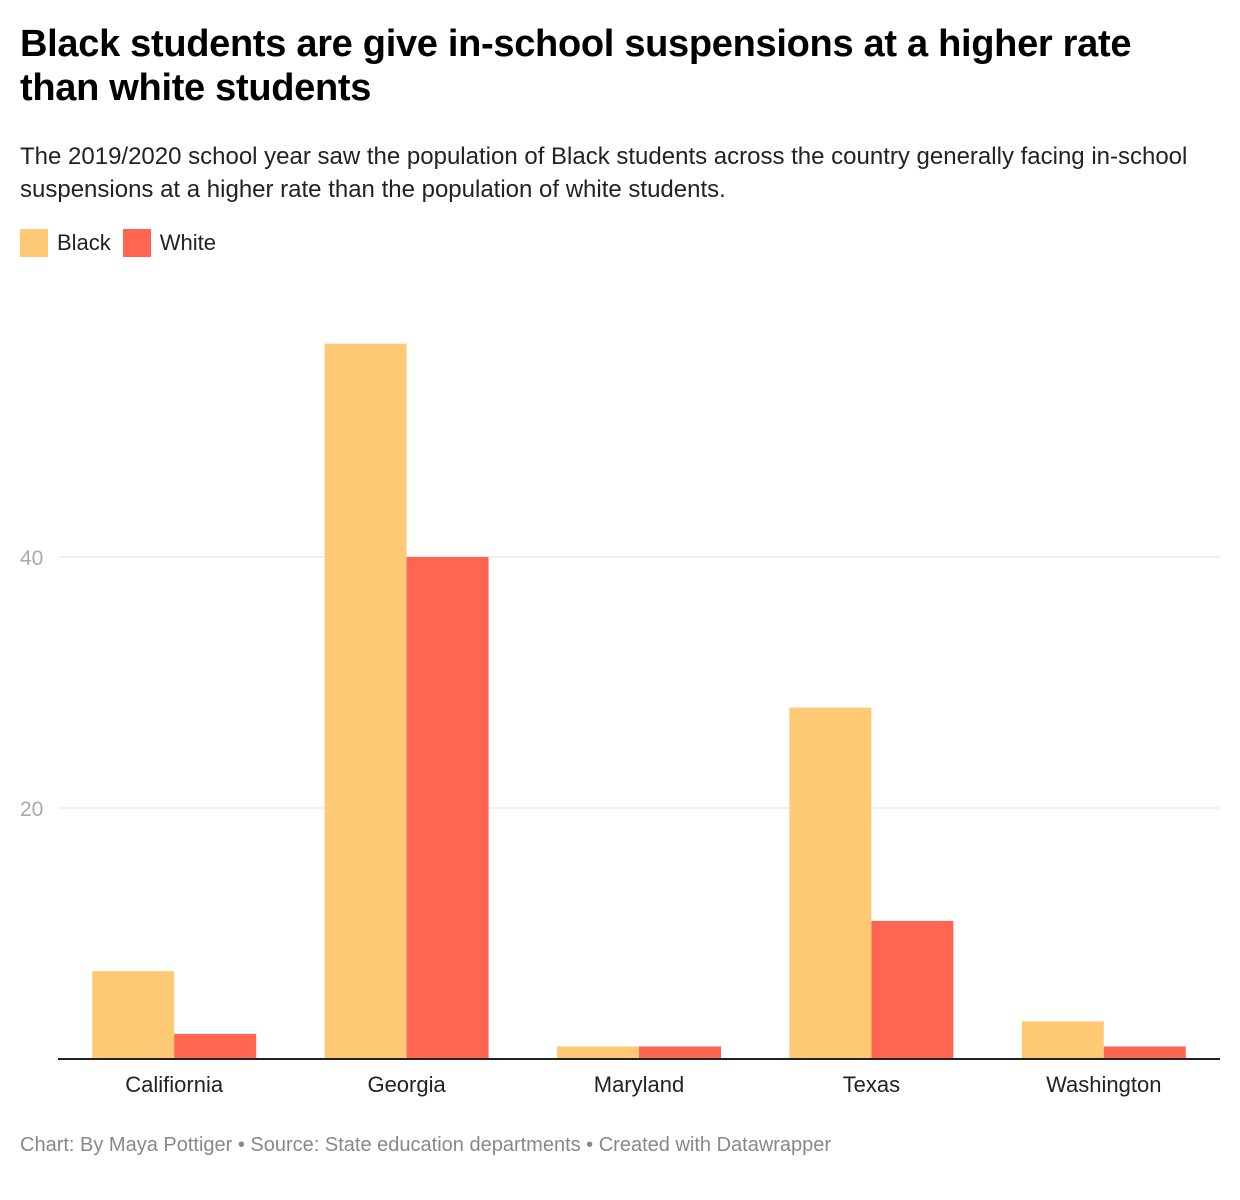 This screenshot has height=1200, width=1240. What do you see at coordinates (31, 558) in the screenshot?
I see `y-tick-label-40: 40` at bounding box center [31, 558].